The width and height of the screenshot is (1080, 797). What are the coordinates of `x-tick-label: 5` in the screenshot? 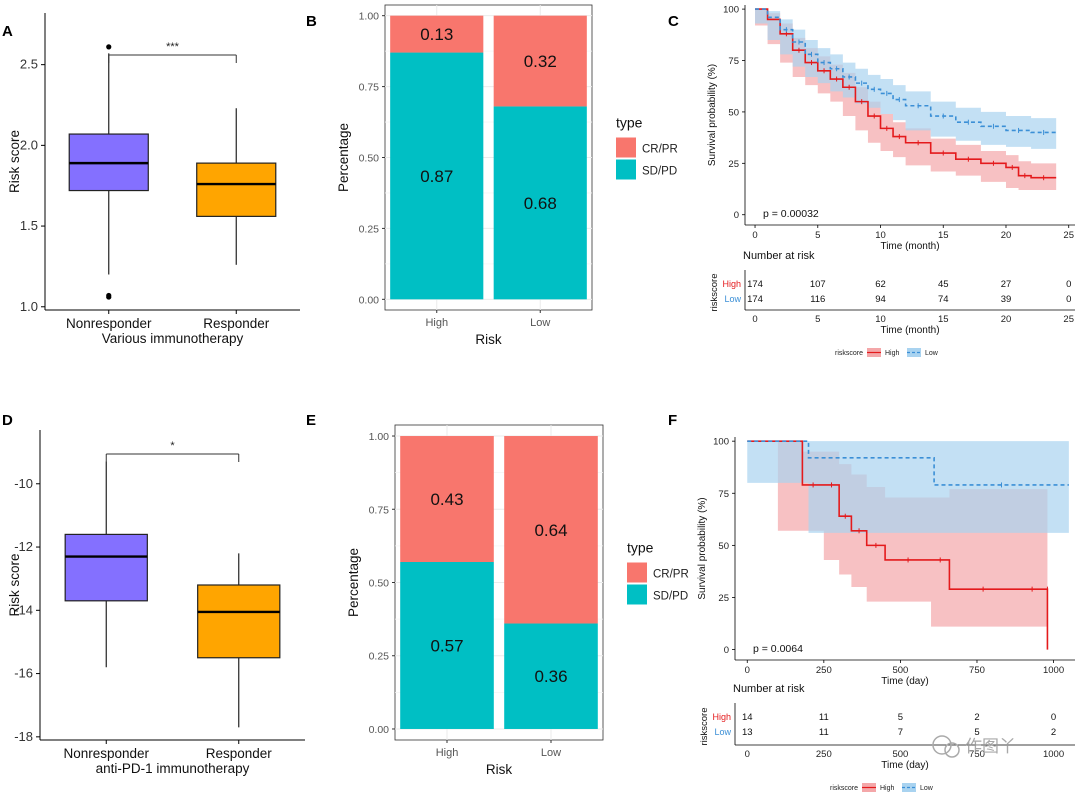 It's located at (817, 235).